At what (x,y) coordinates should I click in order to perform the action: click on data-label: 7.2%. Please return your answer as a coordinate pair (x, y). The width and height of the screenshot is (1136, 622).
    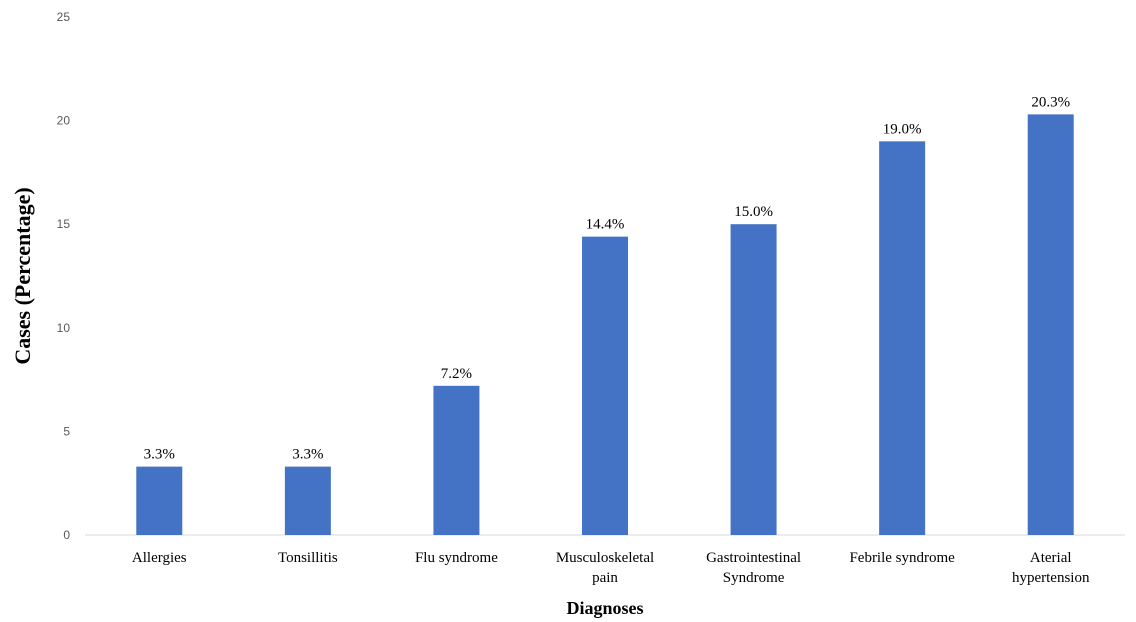
    Looking at the image, I should click on (456, 374).